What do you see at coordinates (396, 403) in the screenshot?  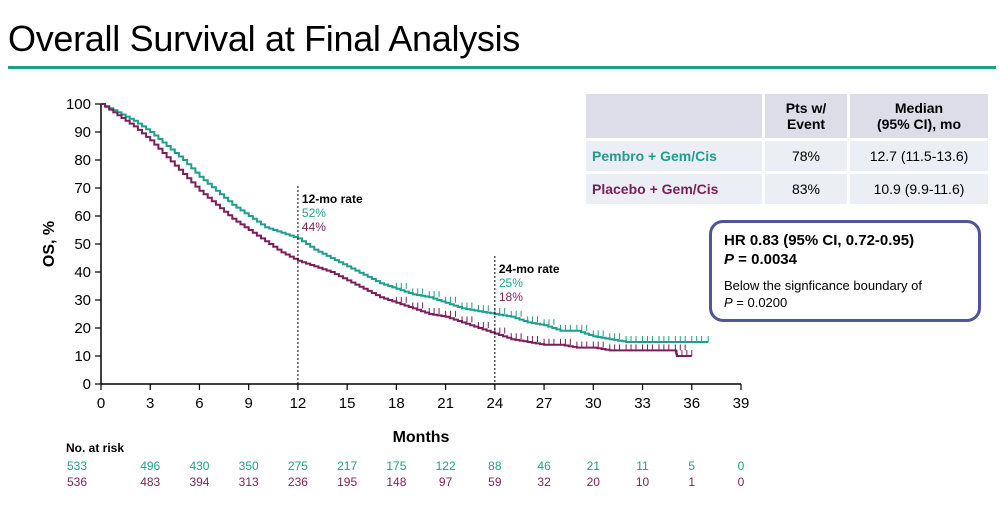 I see `x-tick-label: 18` at bounding box center [396, 403].